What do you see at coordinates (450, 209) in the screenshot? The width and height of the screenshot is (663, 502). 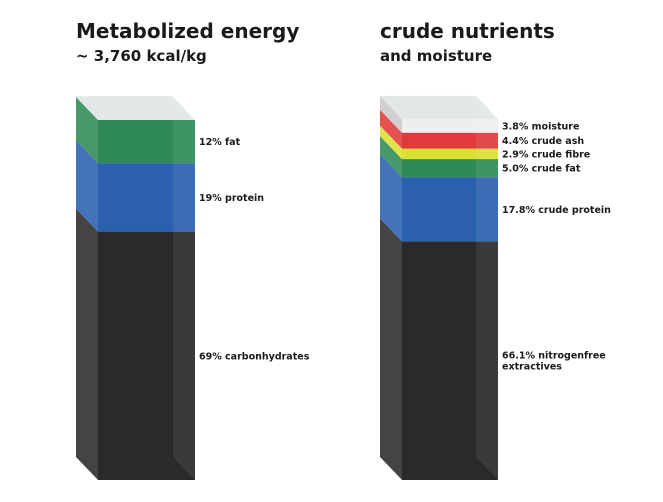 I see `segment-17-8-crude-protein-front` at bounding box center [450, 209].